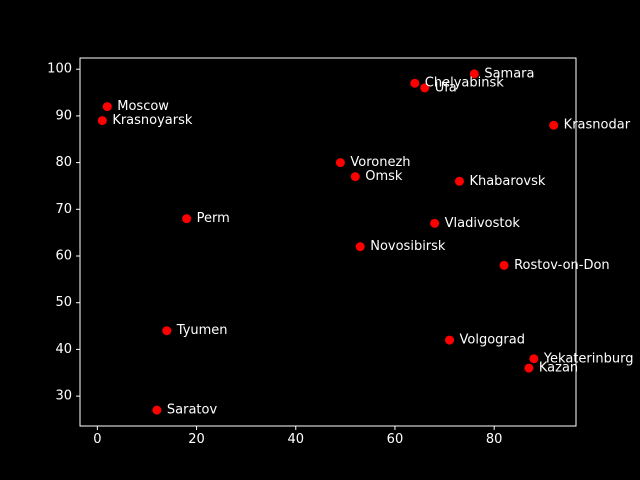 This screenshot has height=480, width=640. What do you see at coordinates (213, 218) in the screenshot?
I see `point-label-perm: Perm` at bounding box center [213, 218].